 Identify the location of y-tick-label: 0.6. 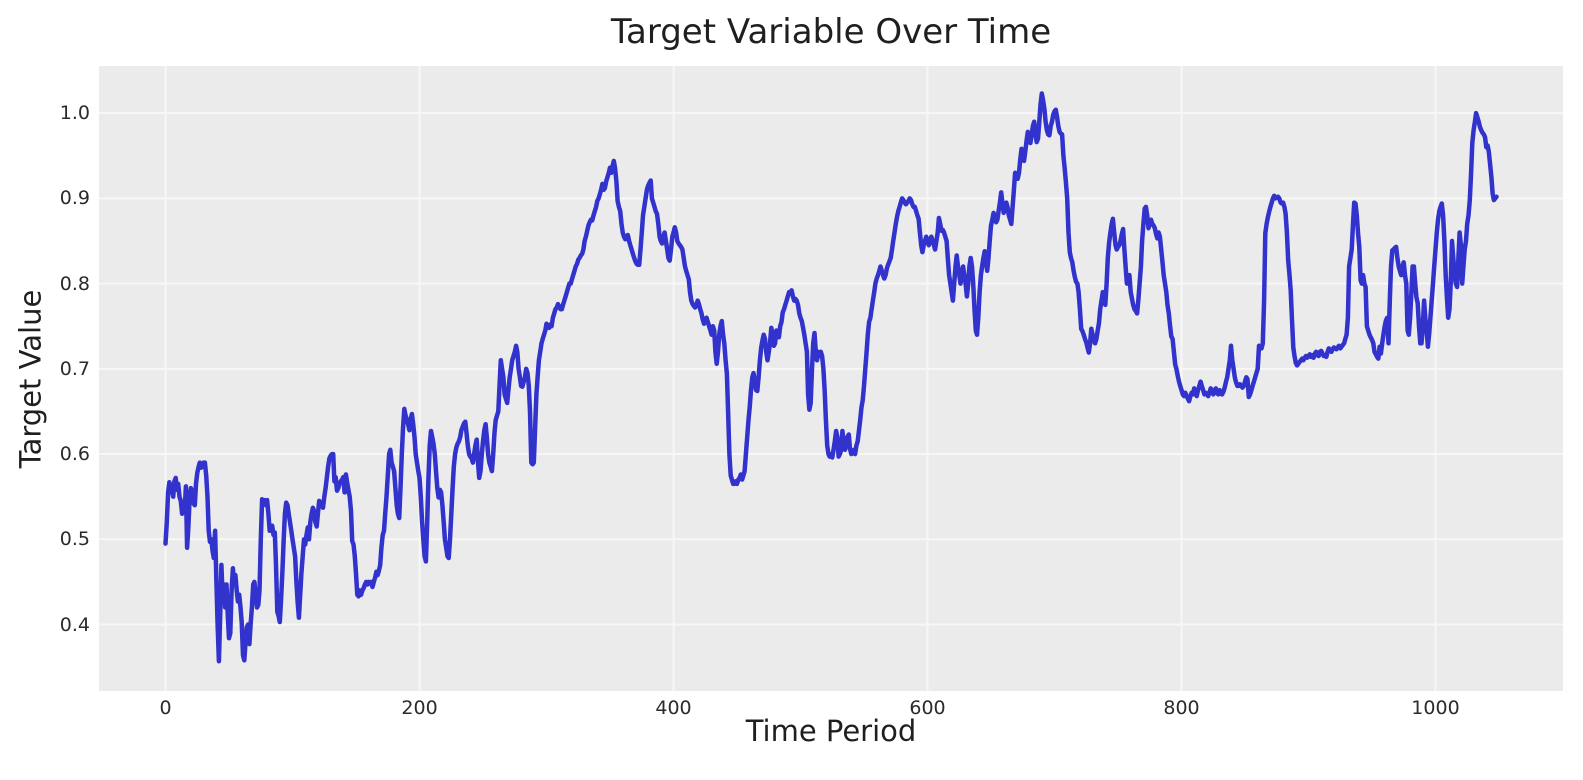
(74, 454).